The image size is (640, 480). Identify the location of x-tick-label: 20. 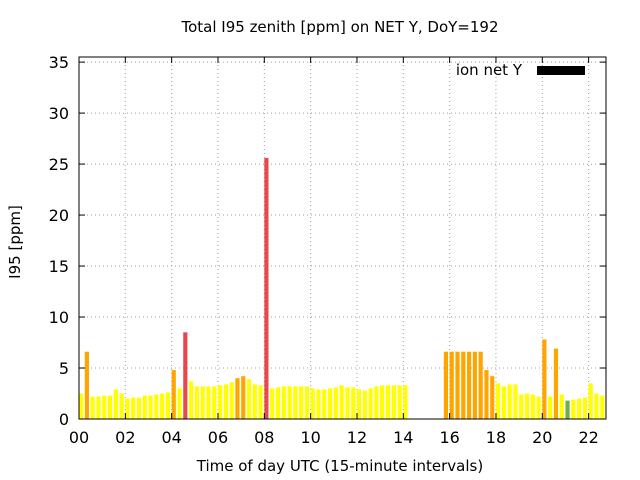
(542, 437).